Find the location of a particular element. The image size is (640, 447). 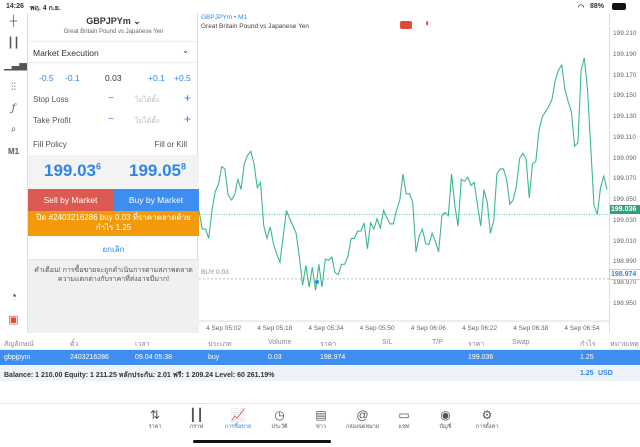

table-cell: 198.974 is located at coordinates (333, 357).